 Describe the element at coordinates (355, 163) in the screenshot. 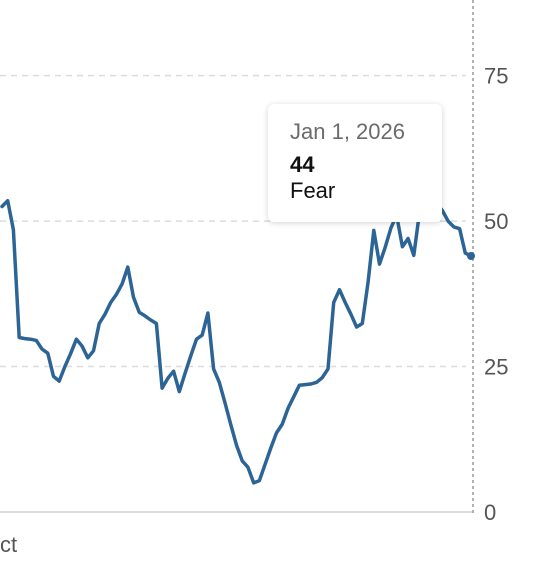

I see `data-tooltip: Jan 1, 2026 44 Fear` at that location.